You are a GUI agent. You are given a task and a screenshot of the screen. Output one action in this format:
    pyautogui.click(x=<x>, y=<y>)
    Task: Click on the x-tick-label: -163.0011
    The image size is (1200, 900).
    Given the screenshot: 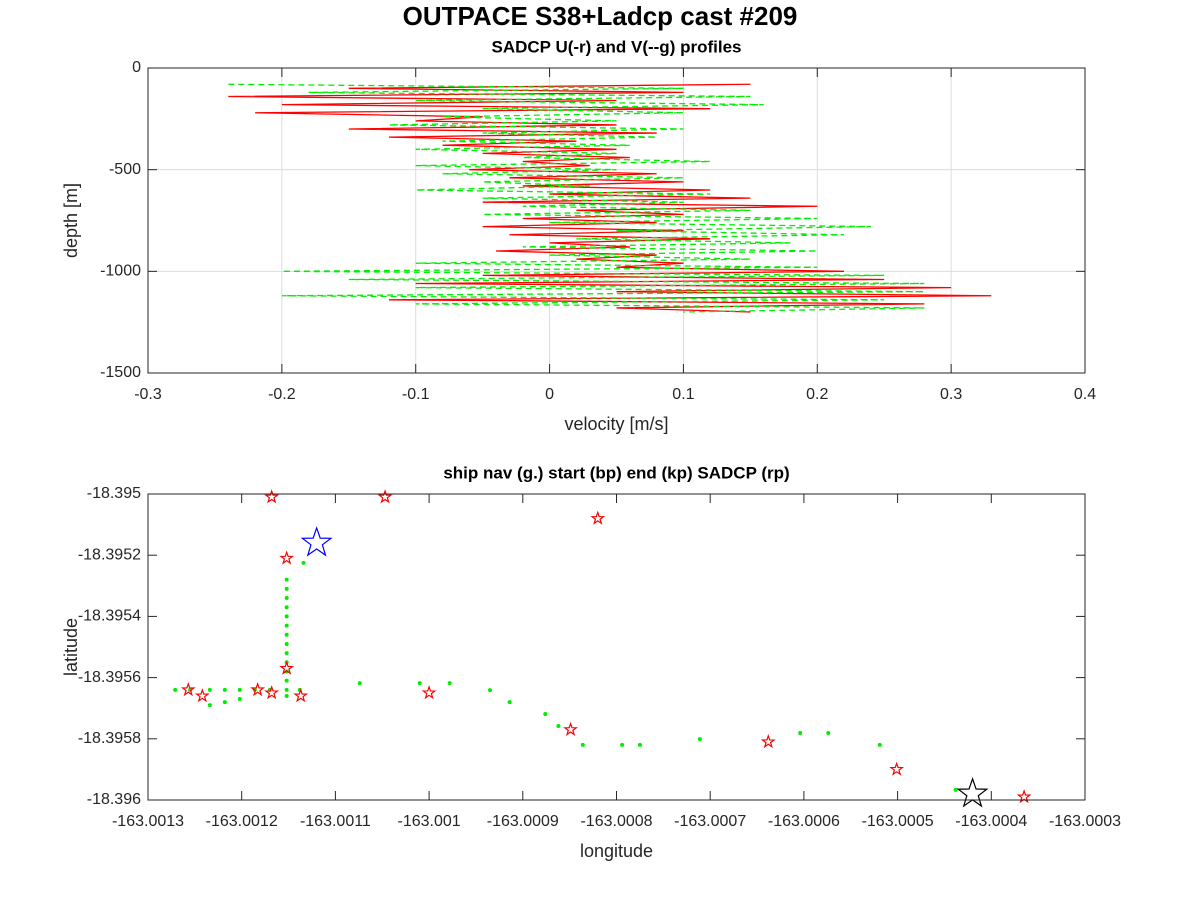 What is the action you would take?
    pyautogui.click(x=335, y=821)
    